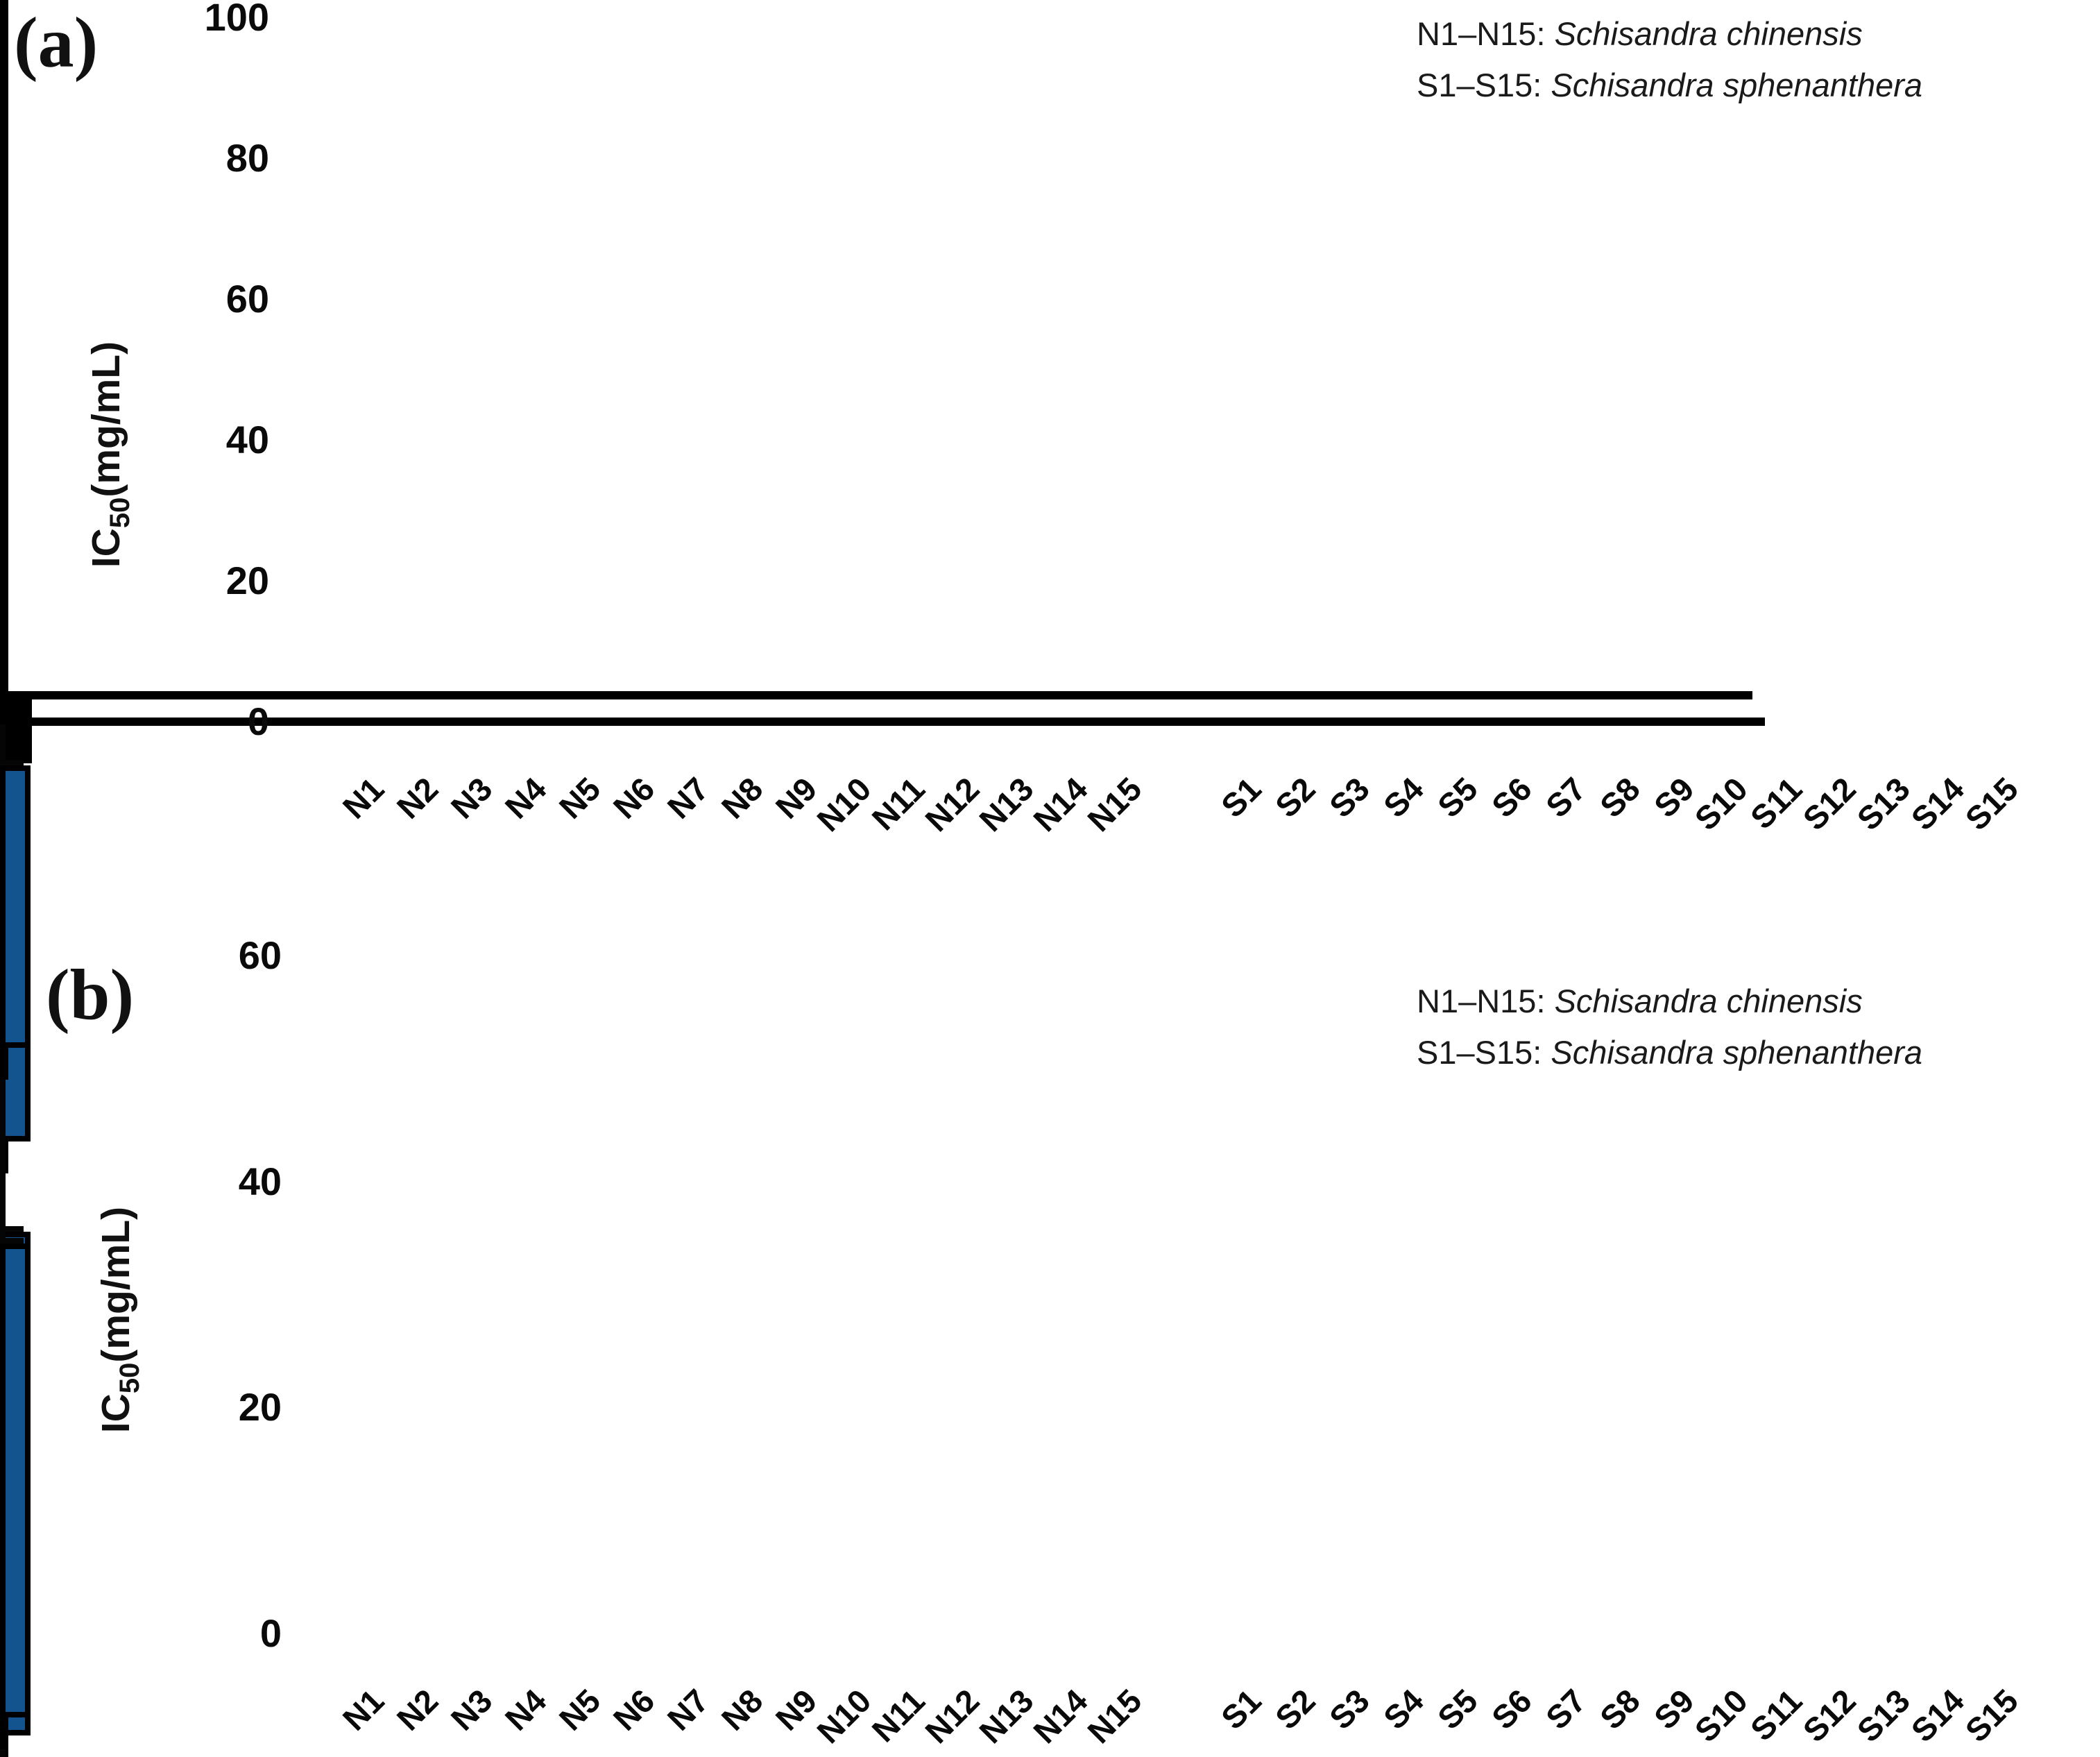 This screenshot has width=2100, height=1757. Describe the element at coordinates (1349, 1709) in the screenshot. I see `x-tick-label: S3` at that location.